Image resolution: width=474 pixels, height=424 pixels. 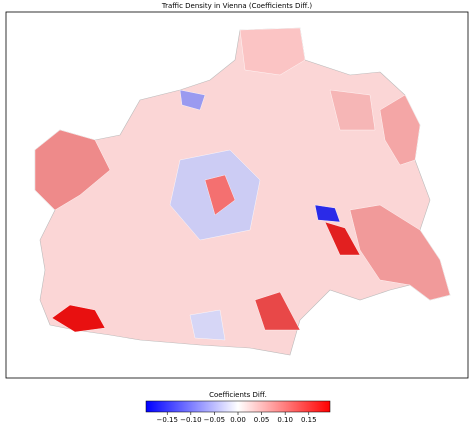 What do you see at coordinates (214, 420) in the screenshot?
I see `colorbar-tick-label: −0.05` at bounding box center [214, 420].